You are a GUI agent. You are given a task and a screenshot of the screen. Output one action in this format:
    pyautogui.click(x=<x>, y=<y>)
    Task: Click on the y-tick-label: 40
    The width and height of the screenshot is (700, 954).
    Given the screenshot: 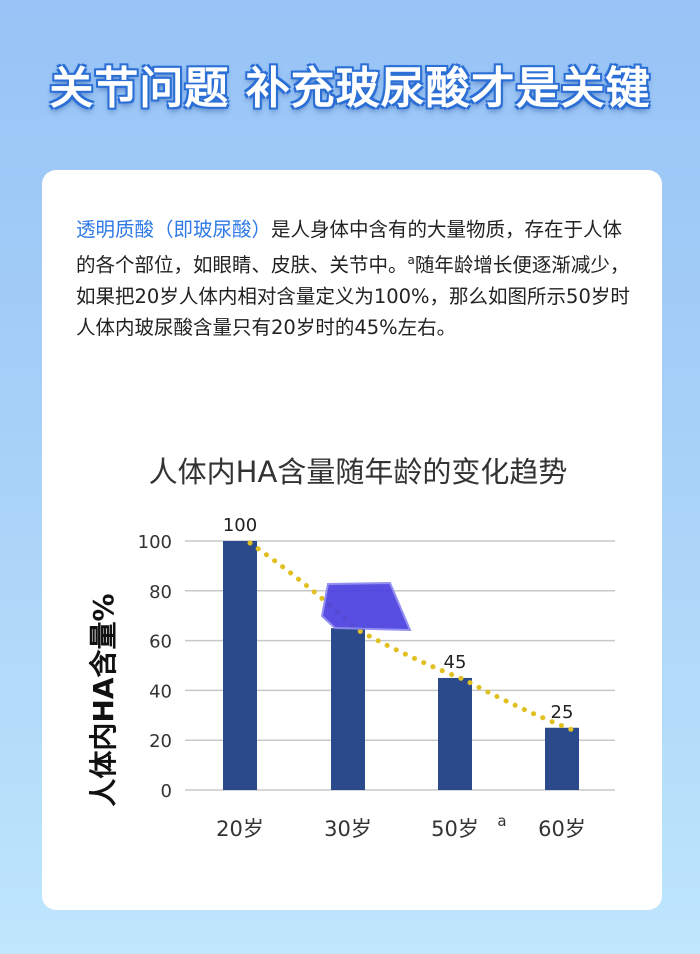 What is the action you would take?
    pyautogui.click(x=160, y=691)
    